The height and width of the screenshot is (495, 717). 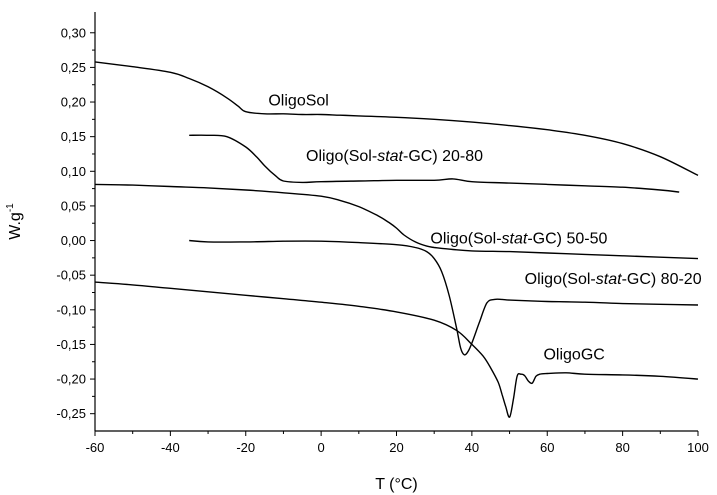 What do you see at coordinates (573, 355) in the screenshot?
I see `series-label-5: OligoGC` at bounding box center [573, 355].